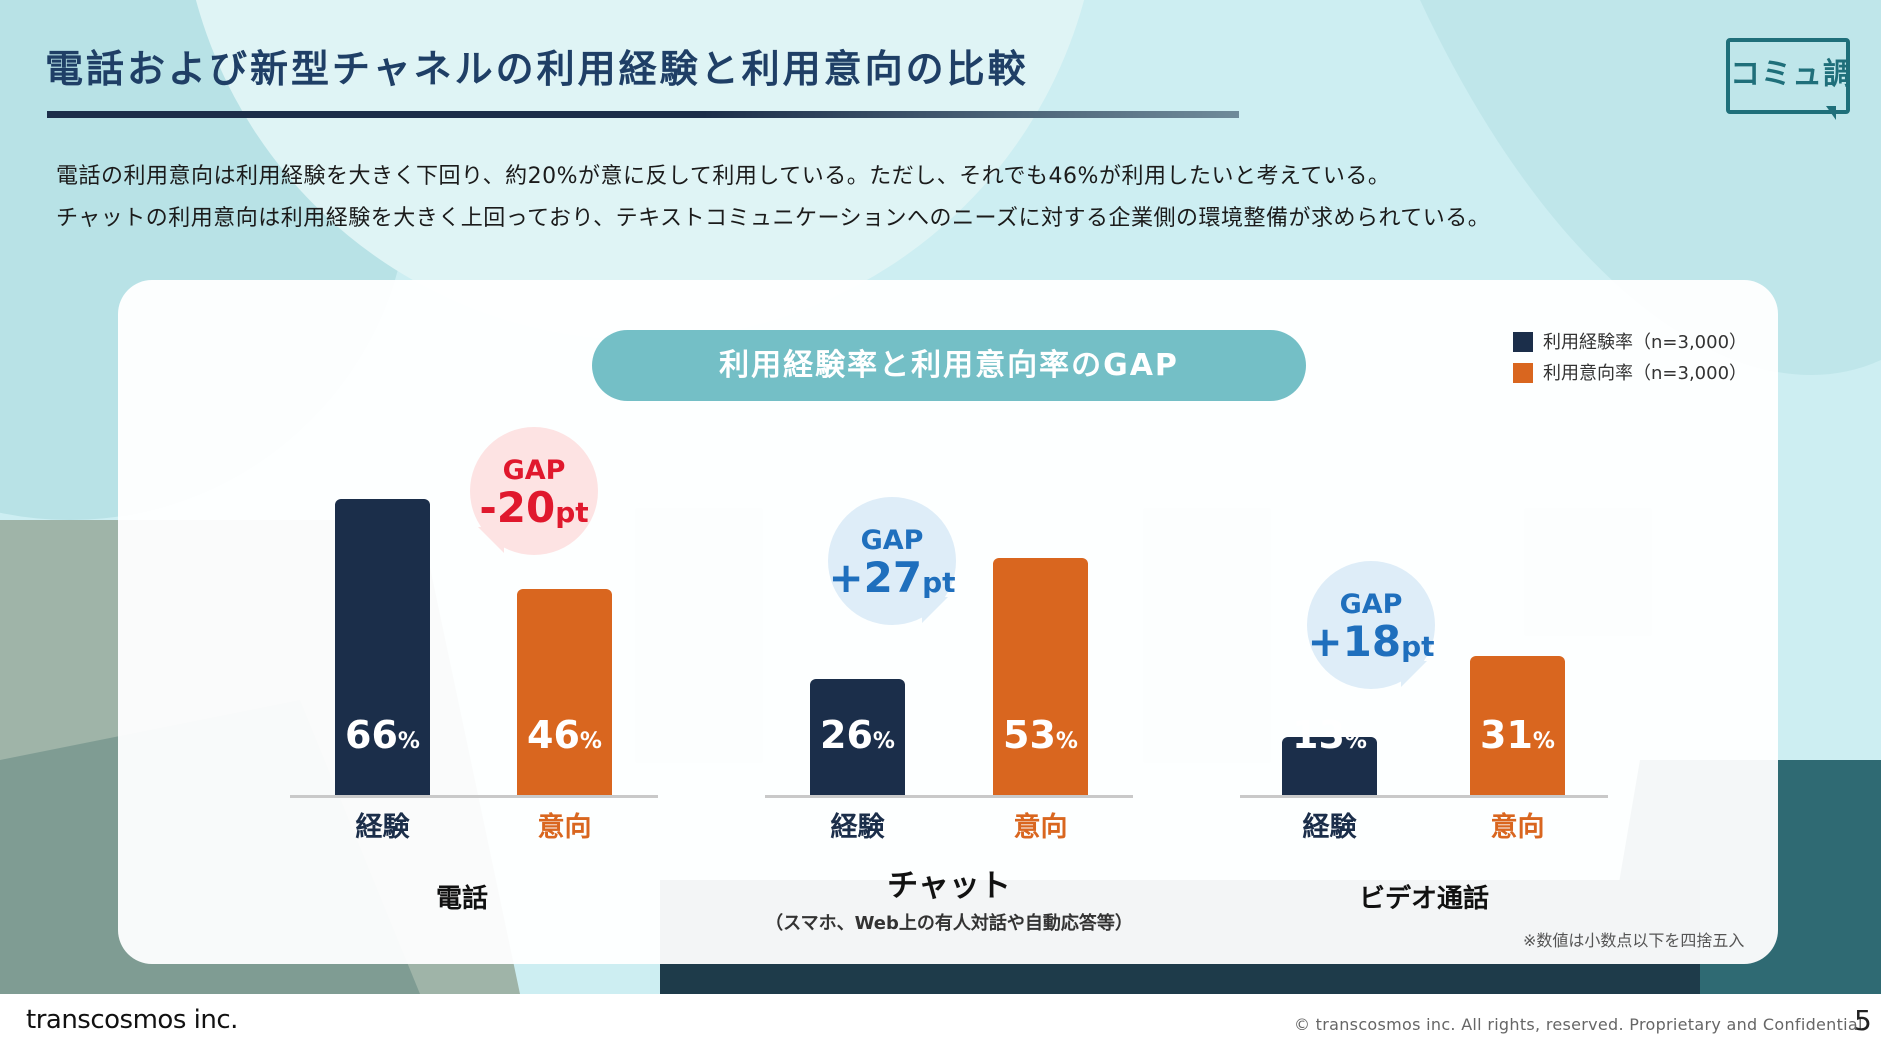 This screenshot has width=1881, height=1049. I want to click on title-underline, so click(643, 114).